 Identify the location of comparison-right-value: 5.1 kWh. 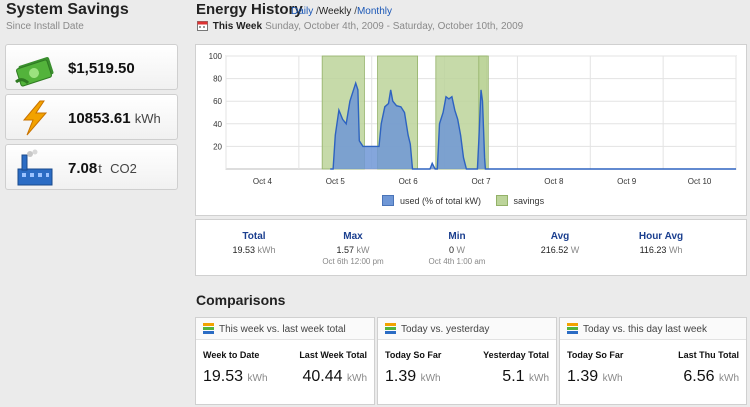
(525, 377).